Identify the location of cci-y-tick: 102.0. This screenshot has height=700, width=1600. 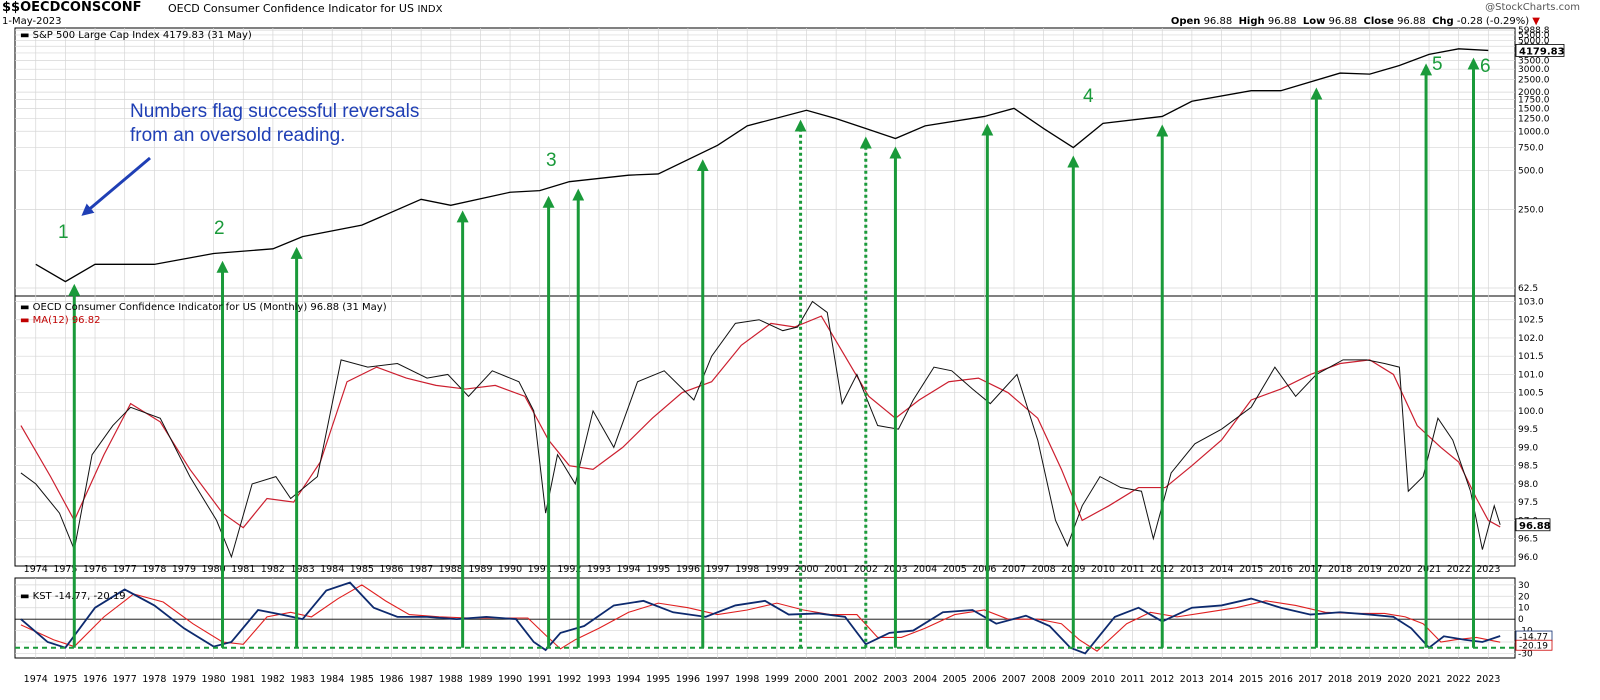
(1531, 339).